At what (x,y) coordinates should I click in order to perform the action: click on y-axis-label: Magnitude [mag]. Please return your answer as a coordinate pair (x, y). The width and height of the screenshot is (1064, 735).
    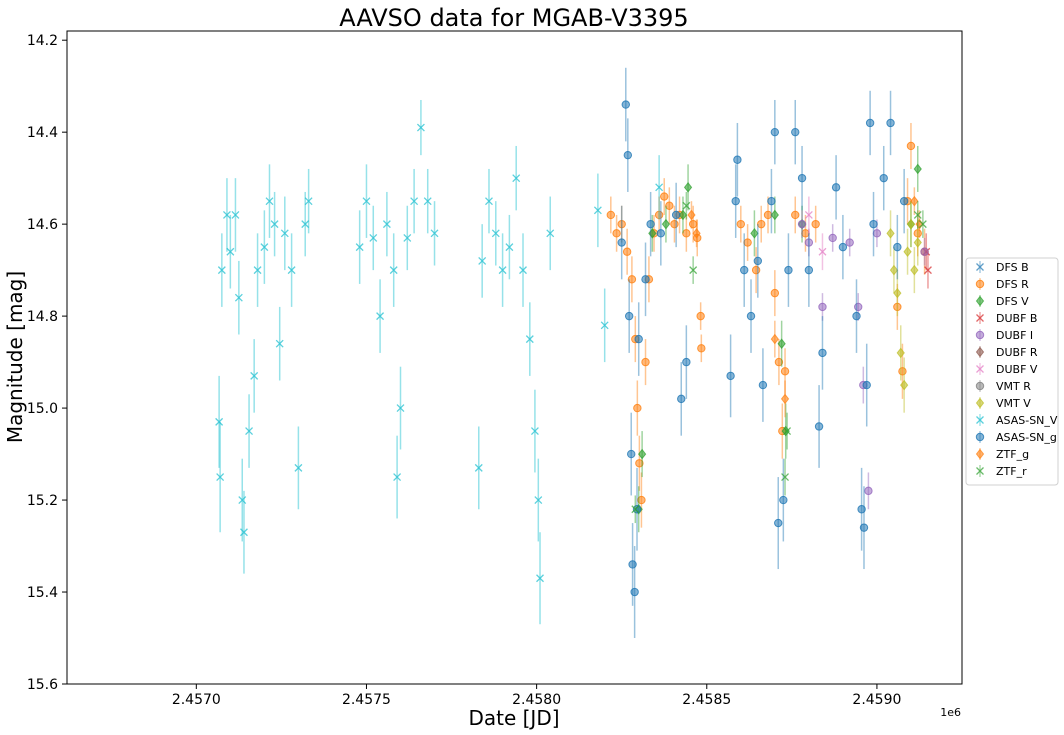
    Looking at the image, I should click on (15, 357).